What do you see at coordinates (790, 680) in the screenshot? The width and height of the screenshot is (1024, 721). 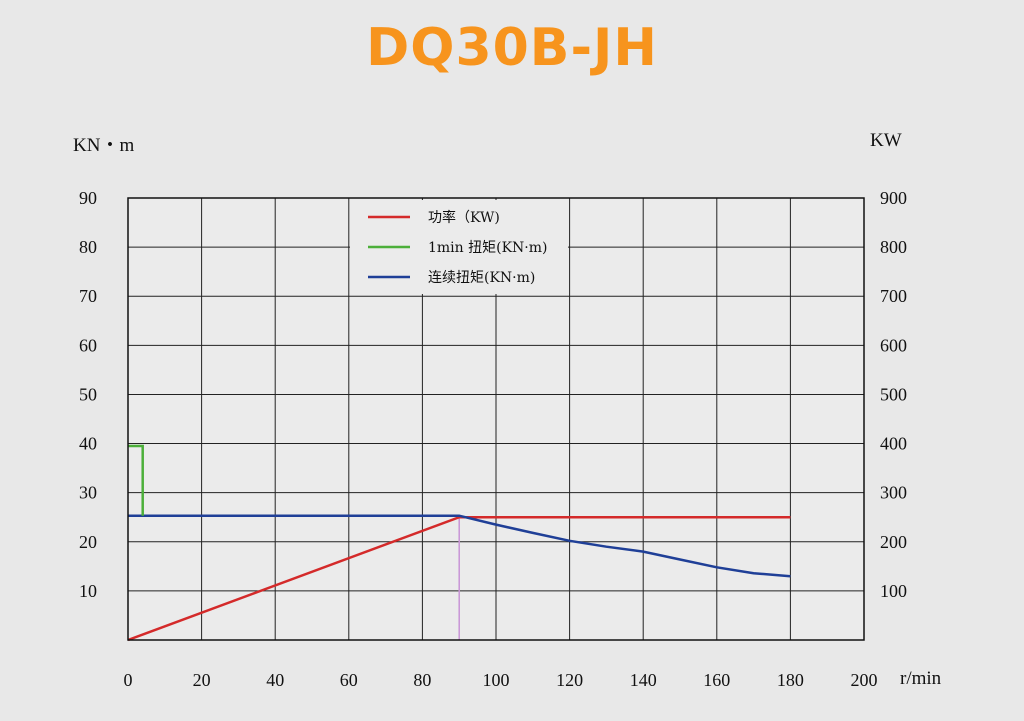 I see `x-tick-label: 180` at bounding box center [790, 680].